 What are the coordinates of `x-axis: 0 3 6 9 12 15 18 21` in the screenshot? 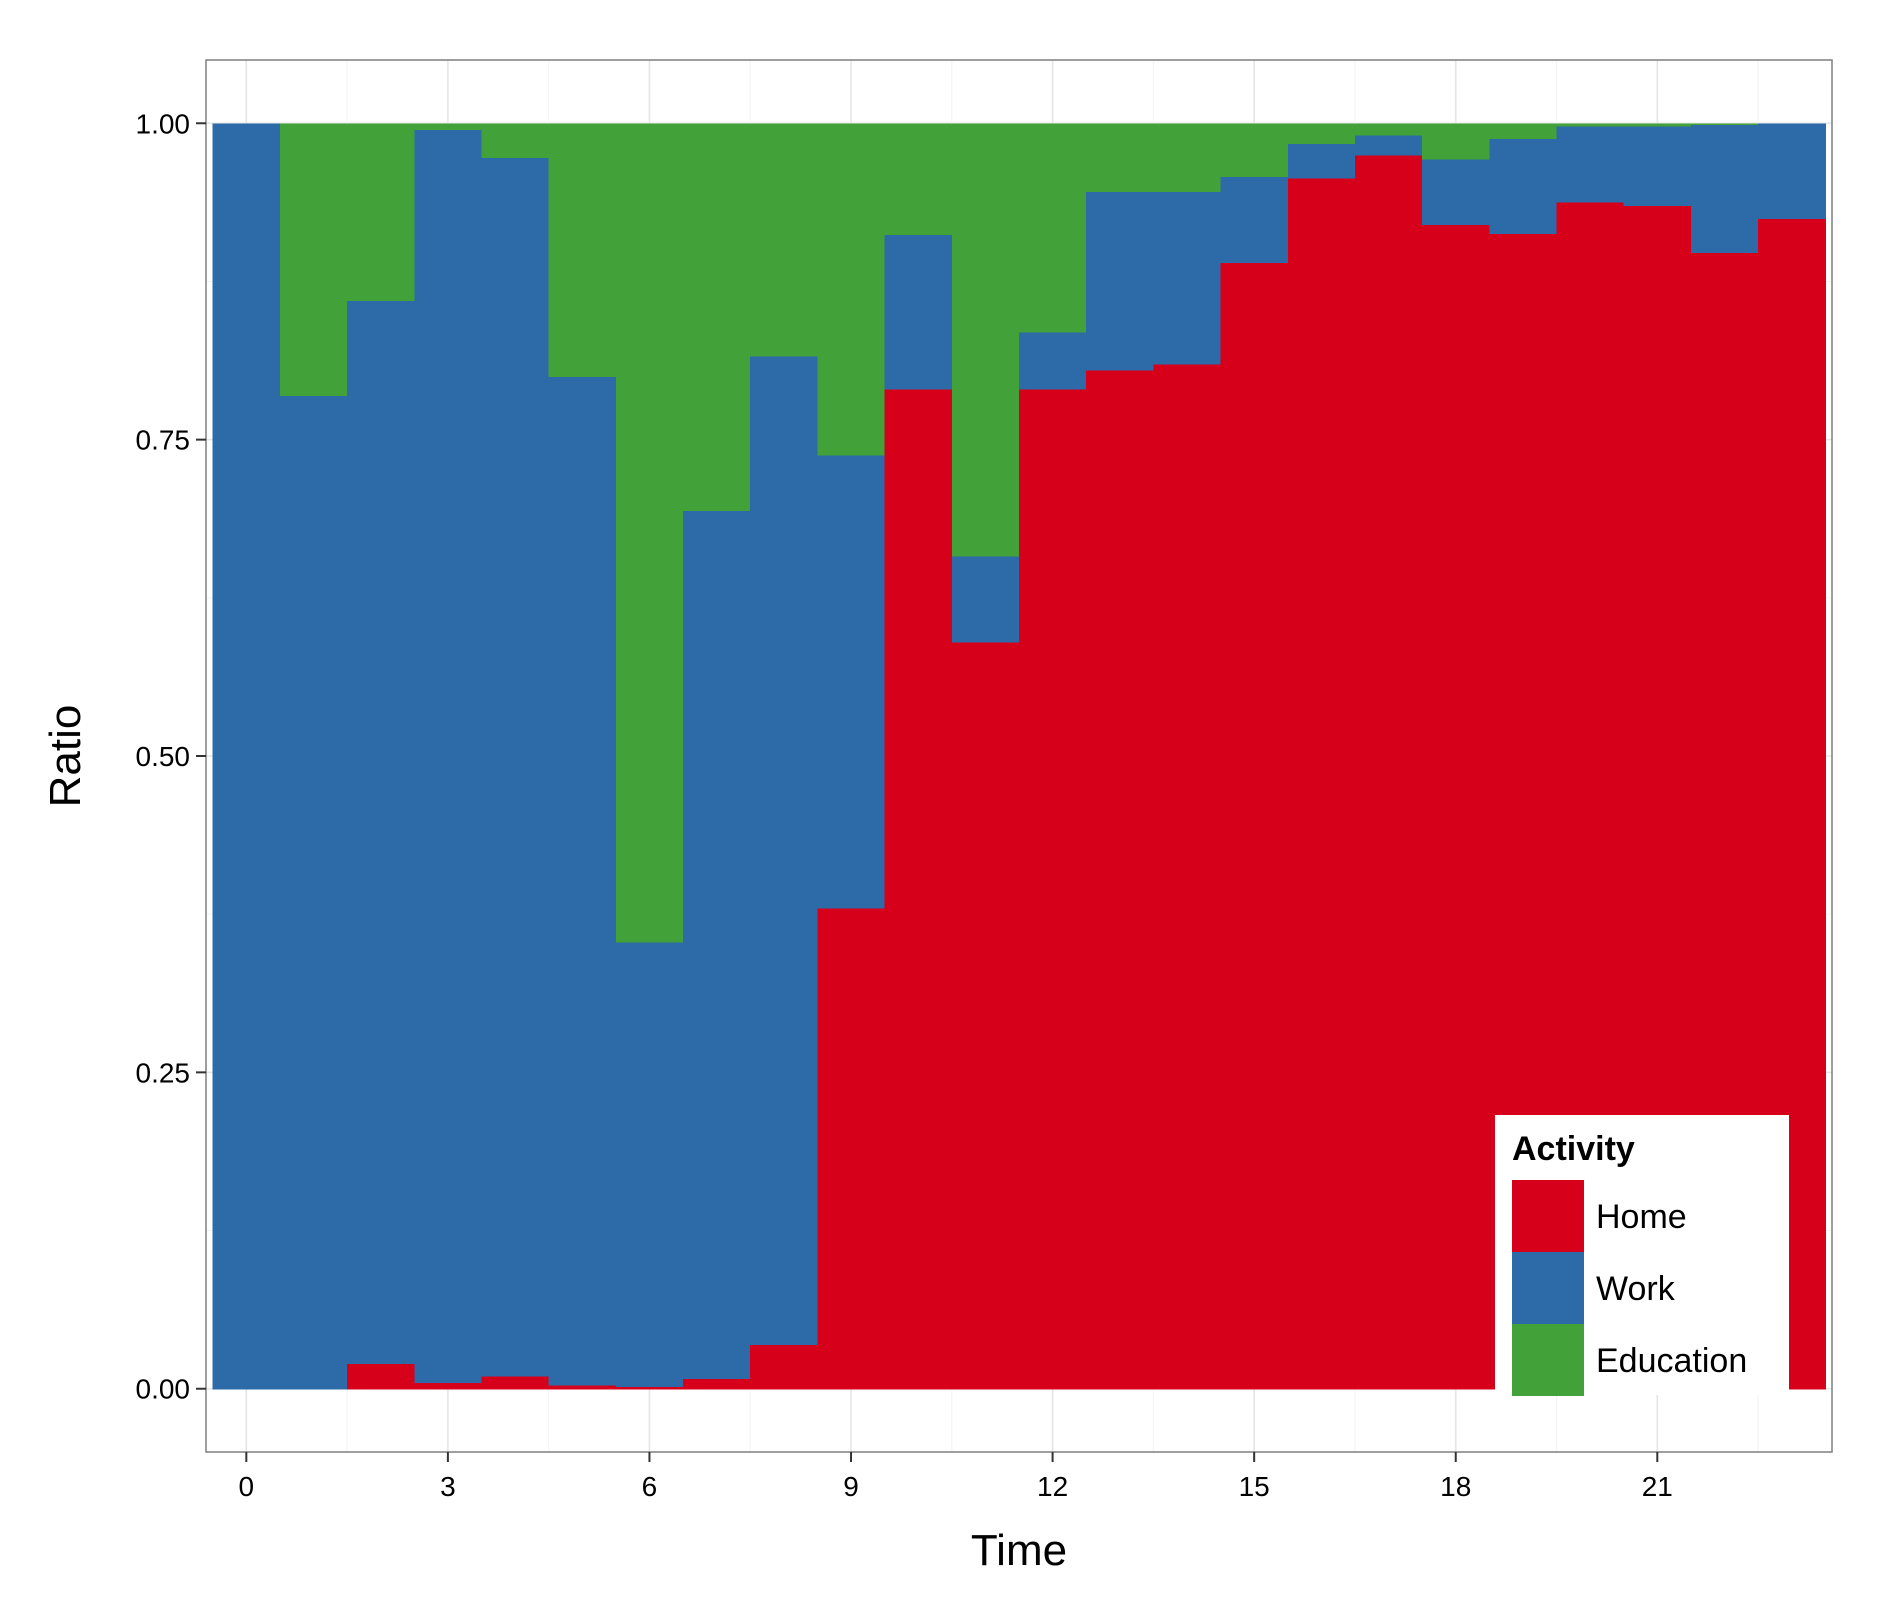 It's located at (956, 1477).